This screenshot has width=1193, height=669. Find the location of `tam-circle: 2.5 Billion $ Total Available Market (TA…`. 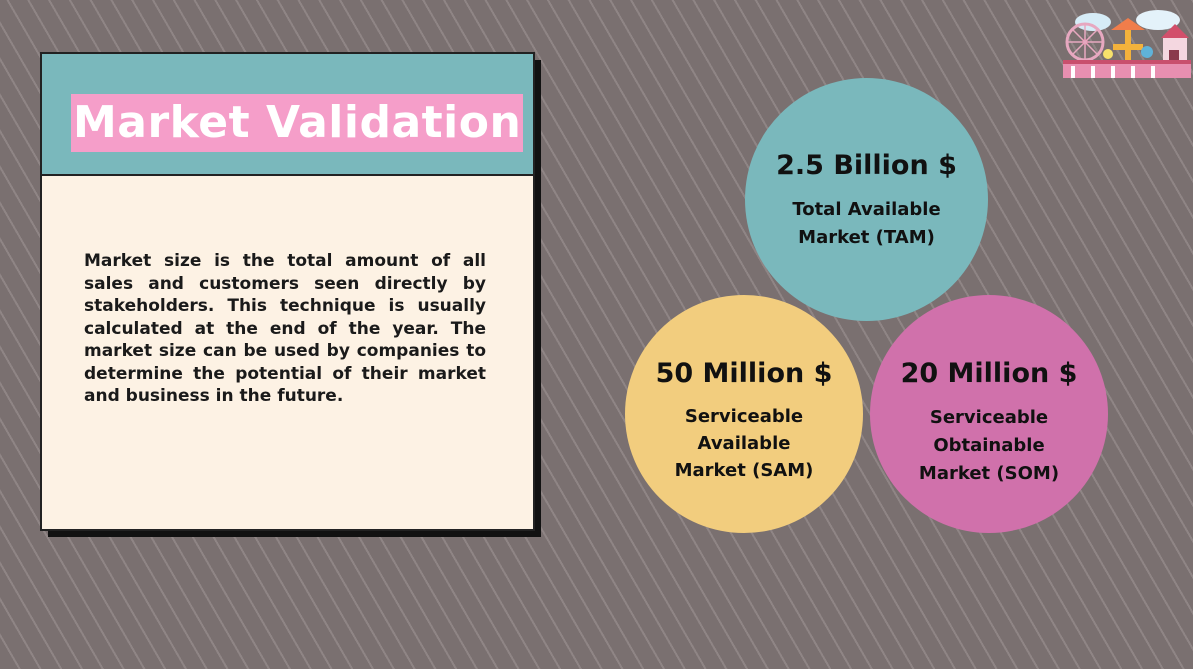

tam-circle: 2.5 Billion $ Total Available Market (TA… is located at coordinates (866, 199).